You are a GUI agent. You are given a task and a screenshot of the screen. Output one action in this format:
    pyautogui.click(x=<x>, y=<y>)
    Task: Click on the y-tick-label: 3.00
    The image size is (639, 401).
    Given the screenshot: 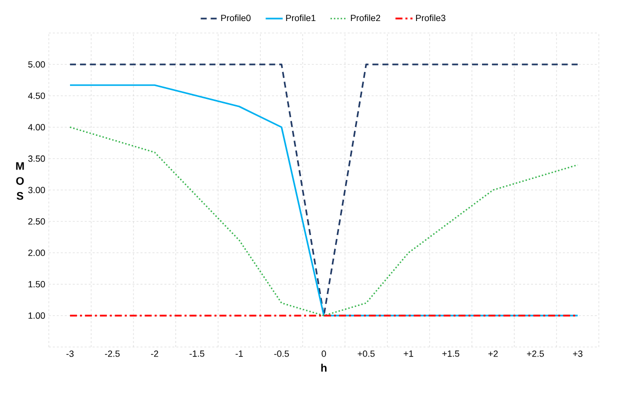 What is the action you would take?
    pyautogui.click(x=36, y=190)
    